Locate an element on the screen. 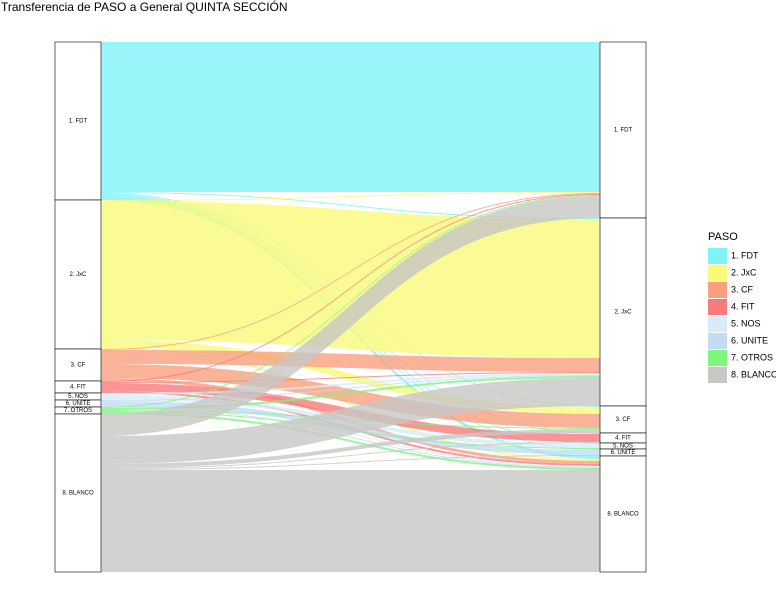 The image size is (776, 592). right-stratum-label: 3. CF is located at coordinates (623, 420).